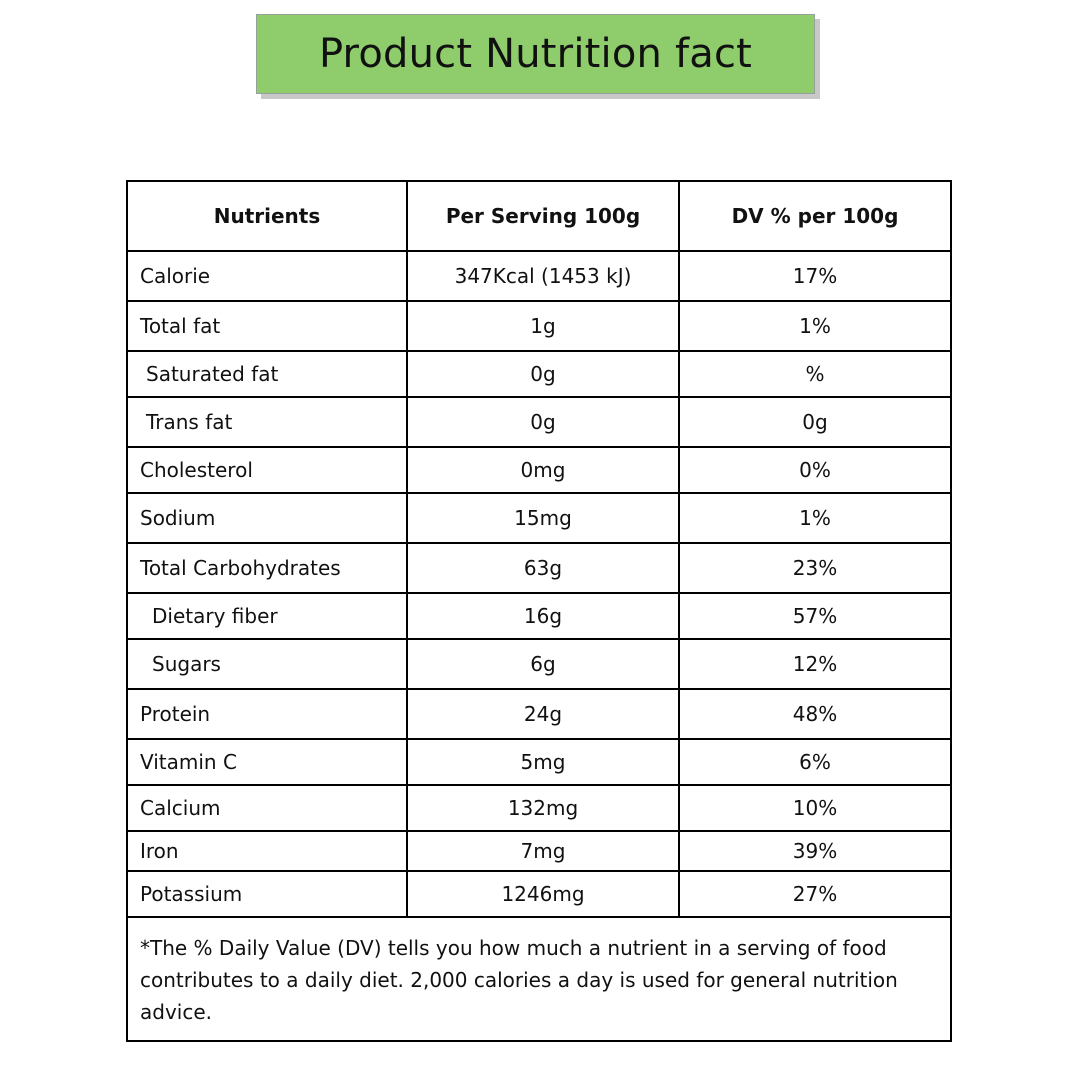  I want to click on nutrient-name: Protein, so click(267, 714).